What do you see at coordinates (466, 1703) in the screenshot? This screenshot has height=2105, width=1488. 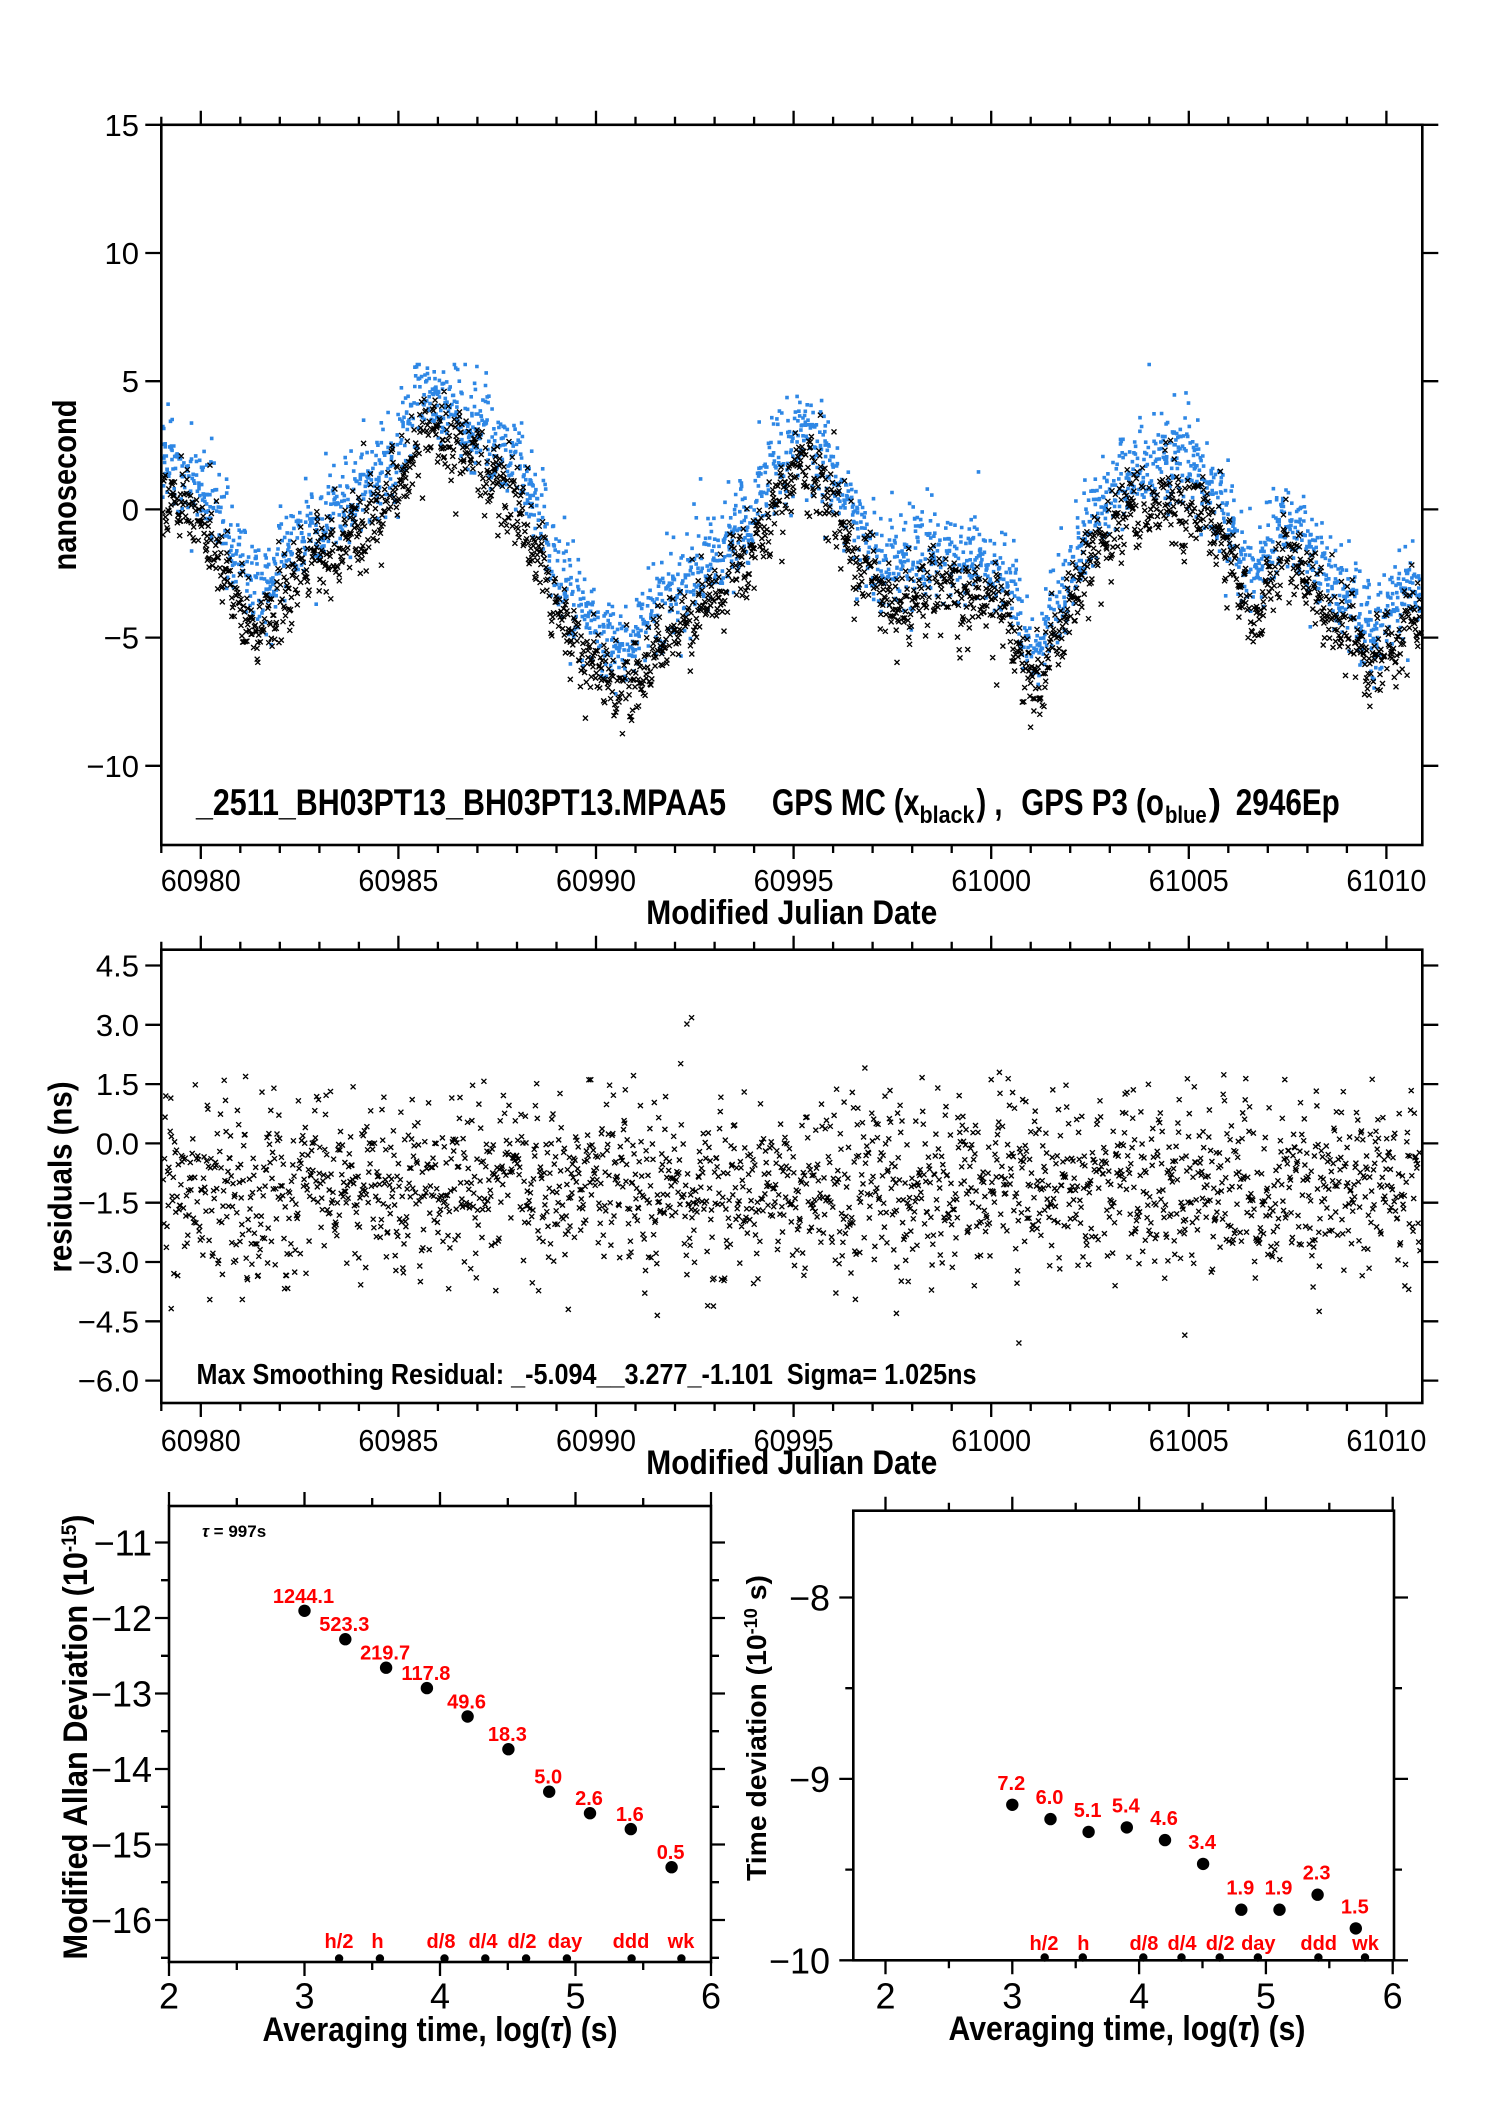 I see `svg-text: 49.6` at bounding box center [466, 1703].